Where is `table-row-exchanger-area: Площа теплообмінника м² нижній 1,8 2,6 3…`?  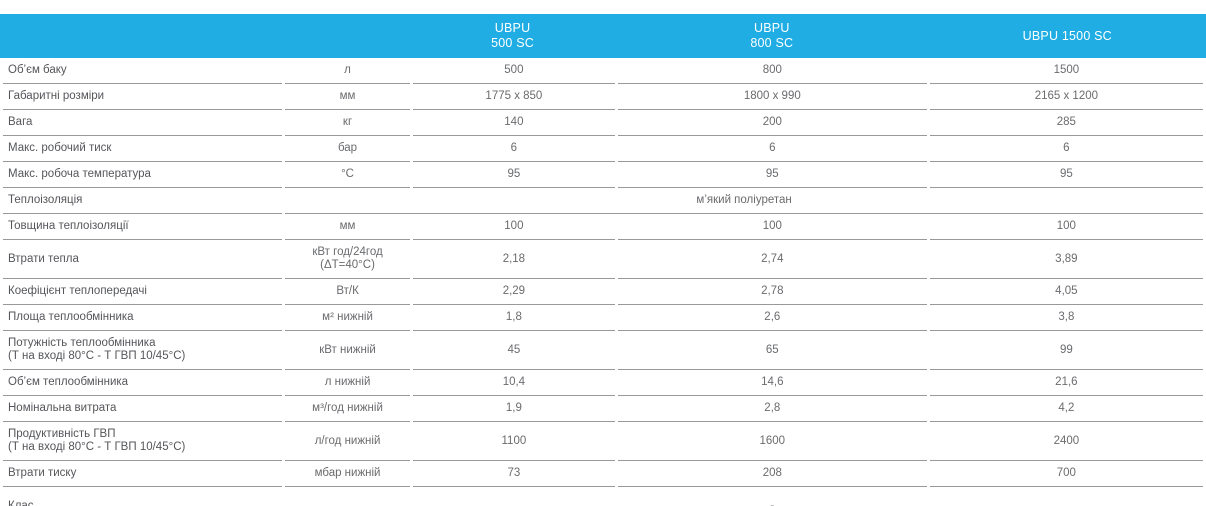
table-row-exchanger-area: Площа теплообмінника м² нижній 1,8 2,6 3… is located at coordinates (603, 318).